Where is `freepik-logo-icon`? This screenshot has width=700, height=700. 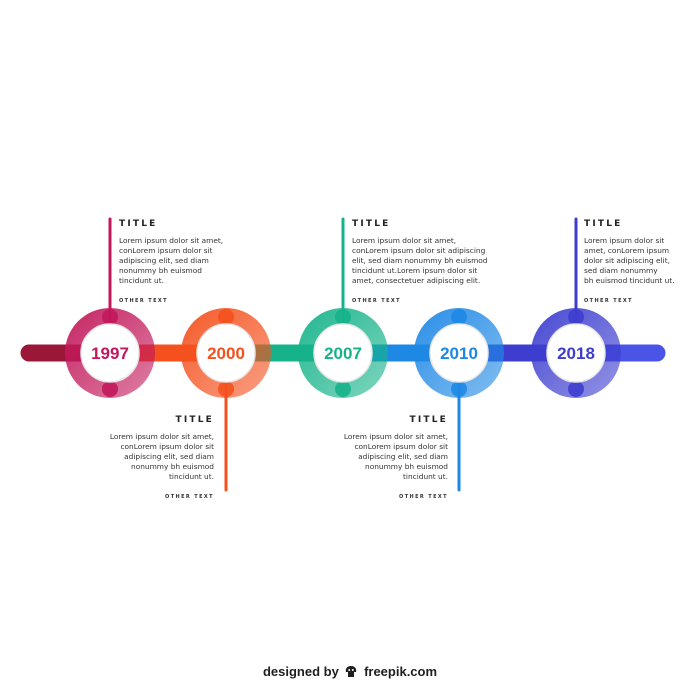 freepik-logo-icon is located at coordinates (351, 671).